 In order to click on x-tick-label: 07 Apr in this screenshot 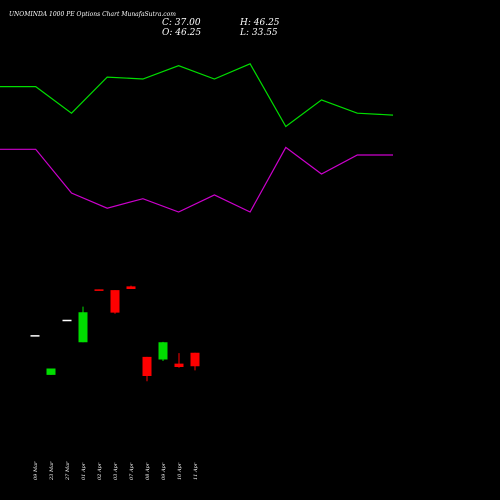, I will do `click(132, 471)`.